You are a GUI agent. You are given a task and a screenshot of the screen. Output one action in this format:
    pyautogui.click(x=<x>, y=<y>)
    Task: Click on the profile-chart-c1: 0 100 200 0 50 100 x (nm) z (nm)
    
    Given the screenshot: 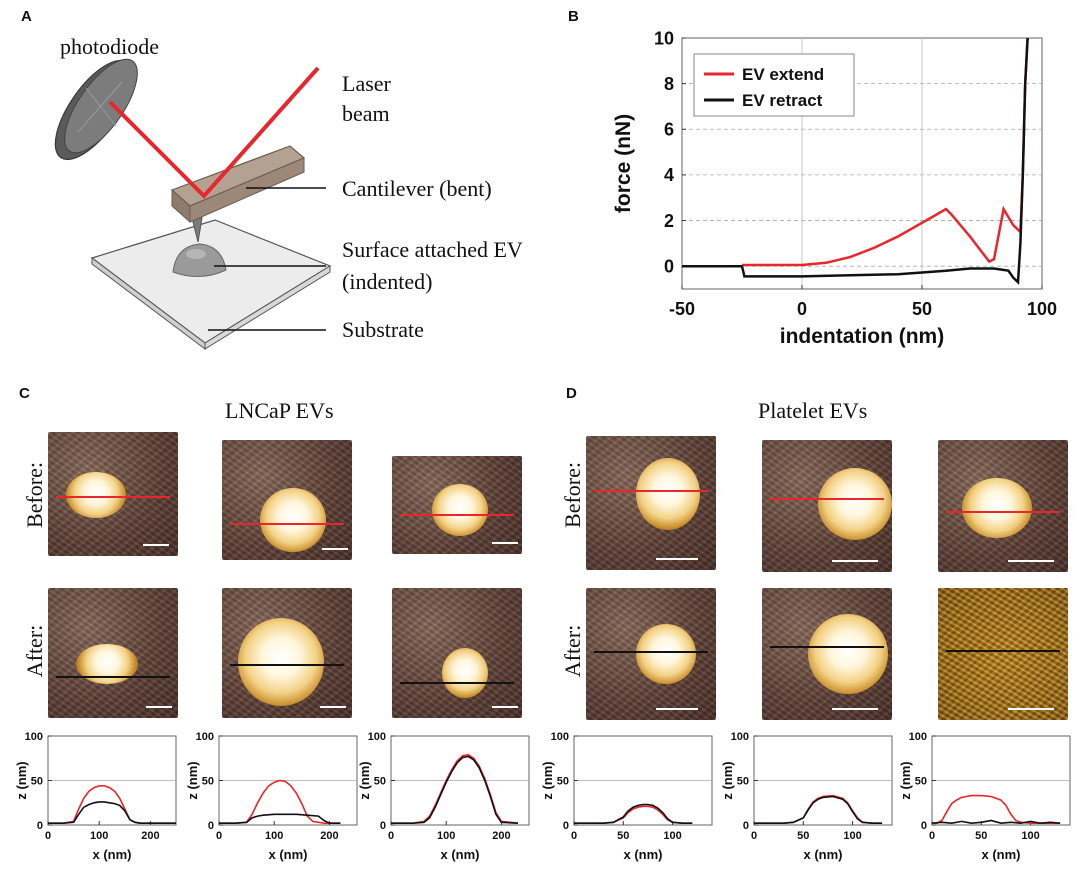 What is the action you would take?
    pyautogui.click(x=95, y=796)
    